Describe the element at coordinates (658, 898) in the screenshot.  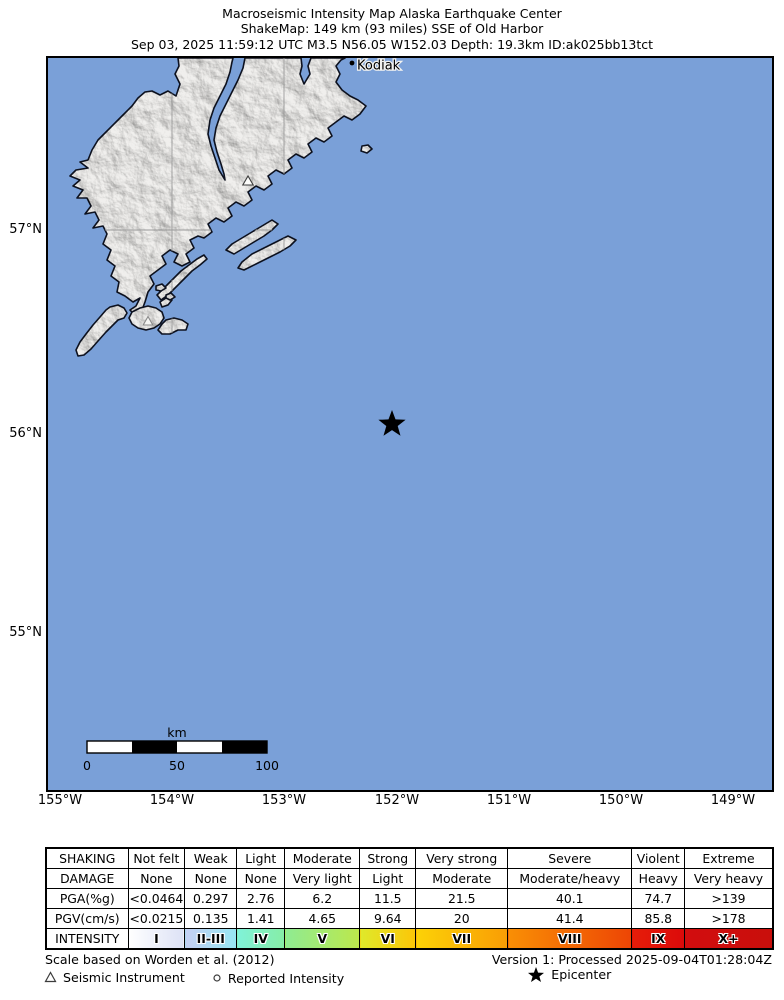
I see `table-cell: 74.7` at that location.